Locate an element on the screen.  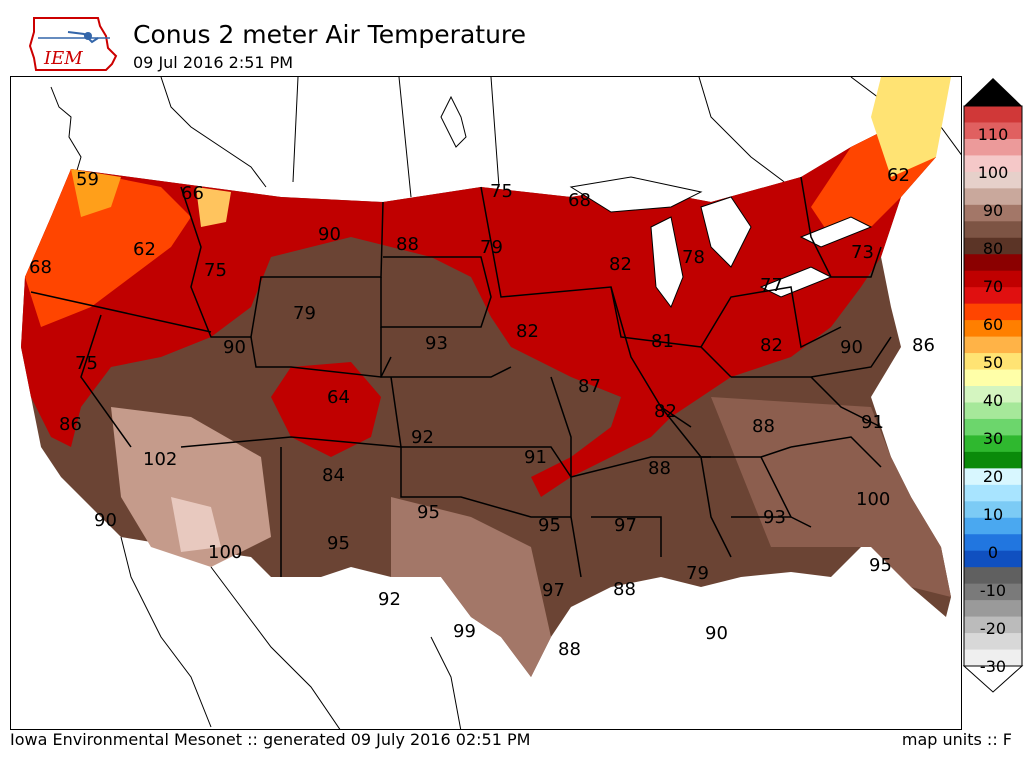
colorbar-tick-label: 30 is located at coordinates (993, 438).